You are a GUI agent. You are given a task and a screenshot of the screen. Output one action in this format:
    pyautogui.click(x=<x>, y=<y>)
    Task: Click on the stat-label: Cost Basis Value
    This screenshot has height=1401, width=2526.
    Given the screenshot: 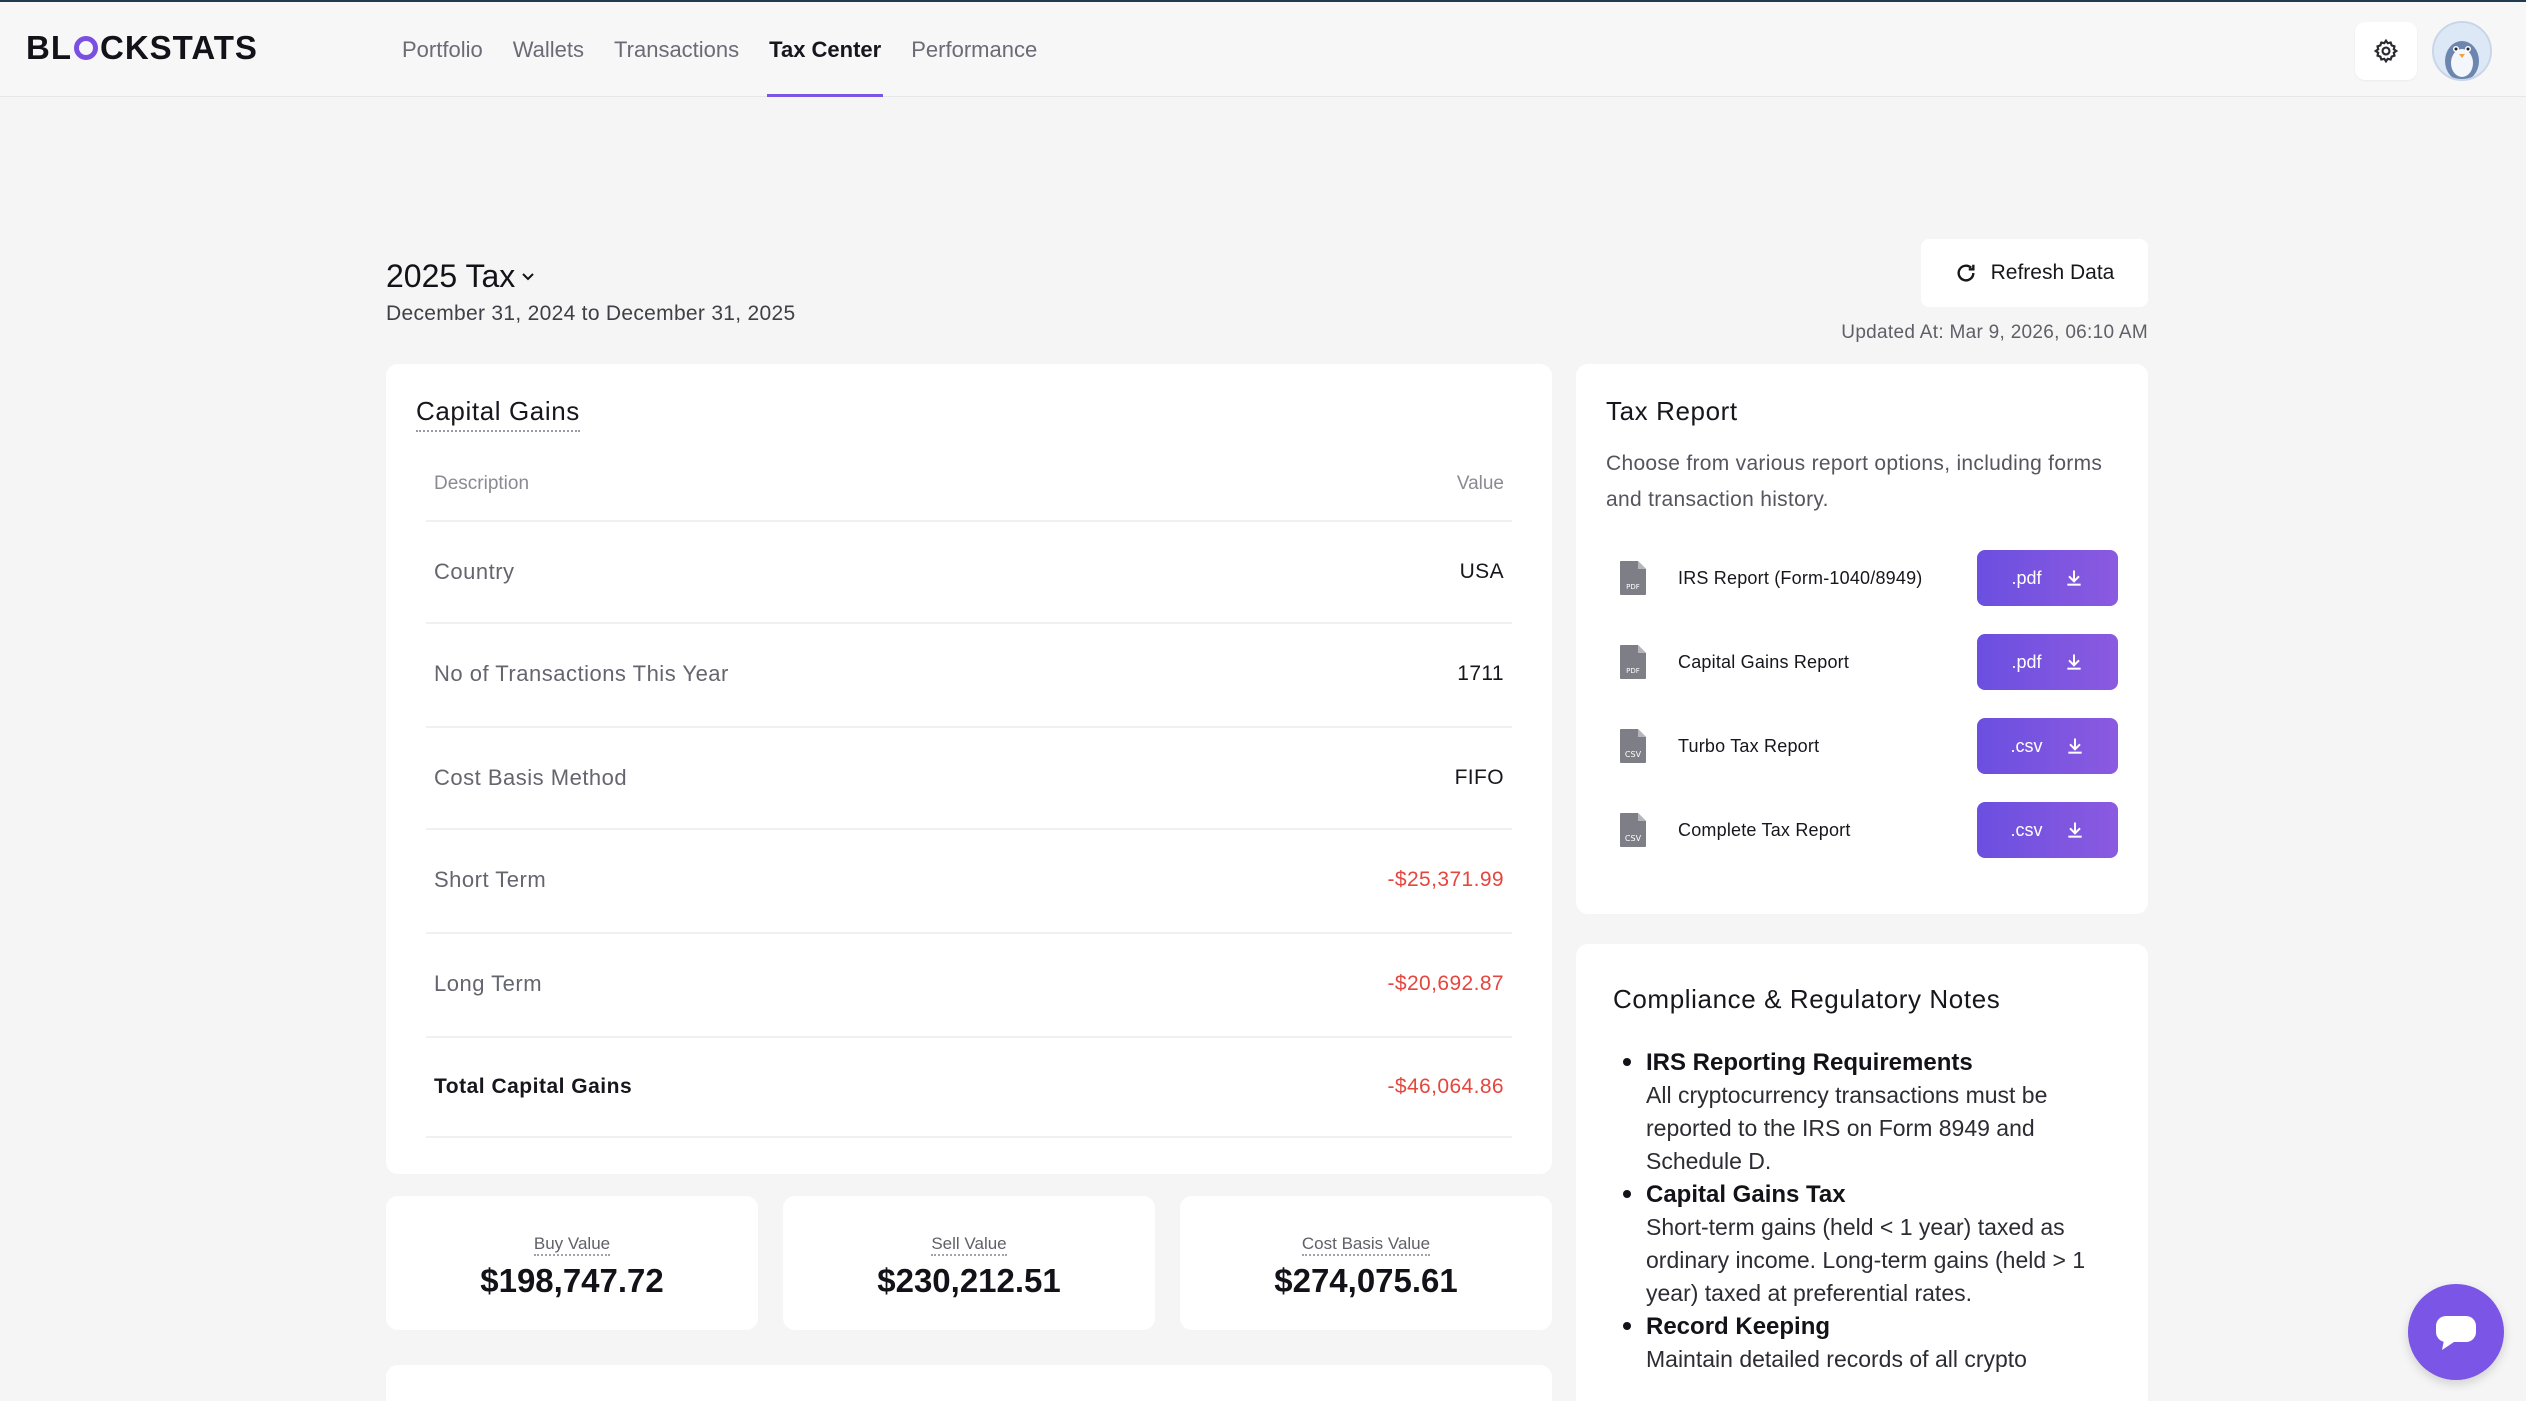 What is the action you would take?
    pyautogui.click(x=1366, y=1245)
    